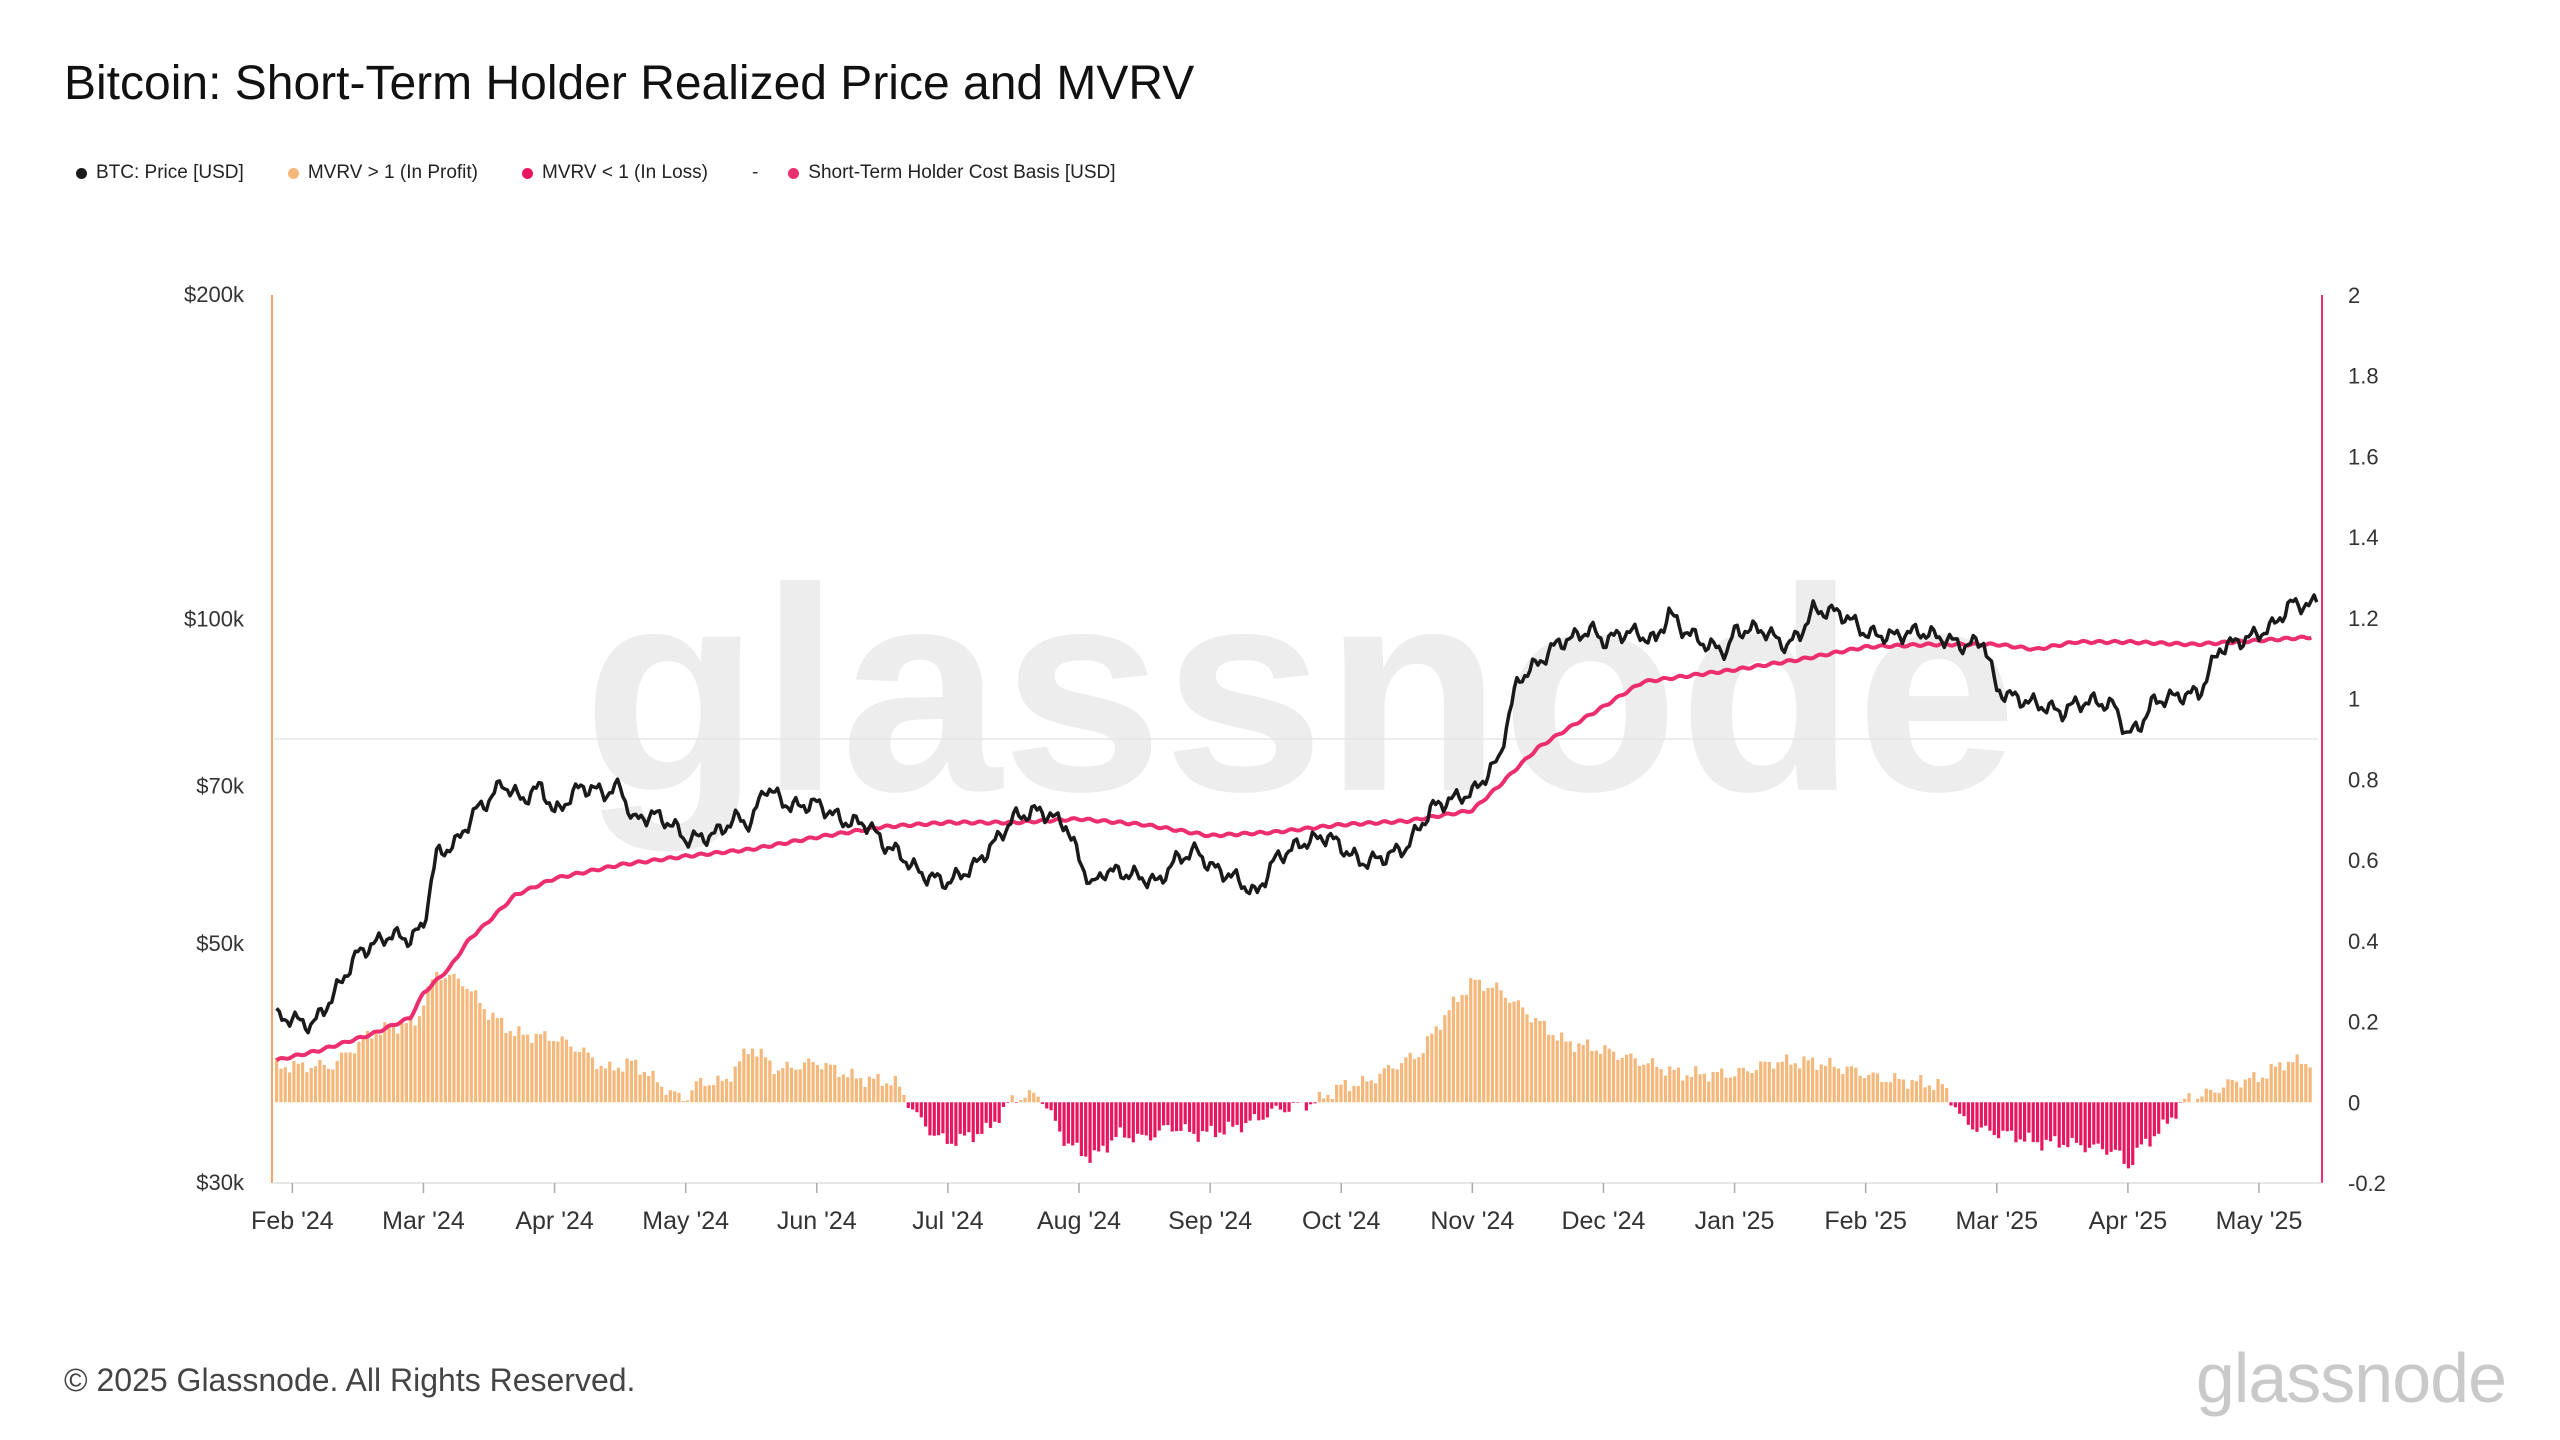  I want to click on legend-item-btc-price: BTC: Price [USD], so click(160, 173).